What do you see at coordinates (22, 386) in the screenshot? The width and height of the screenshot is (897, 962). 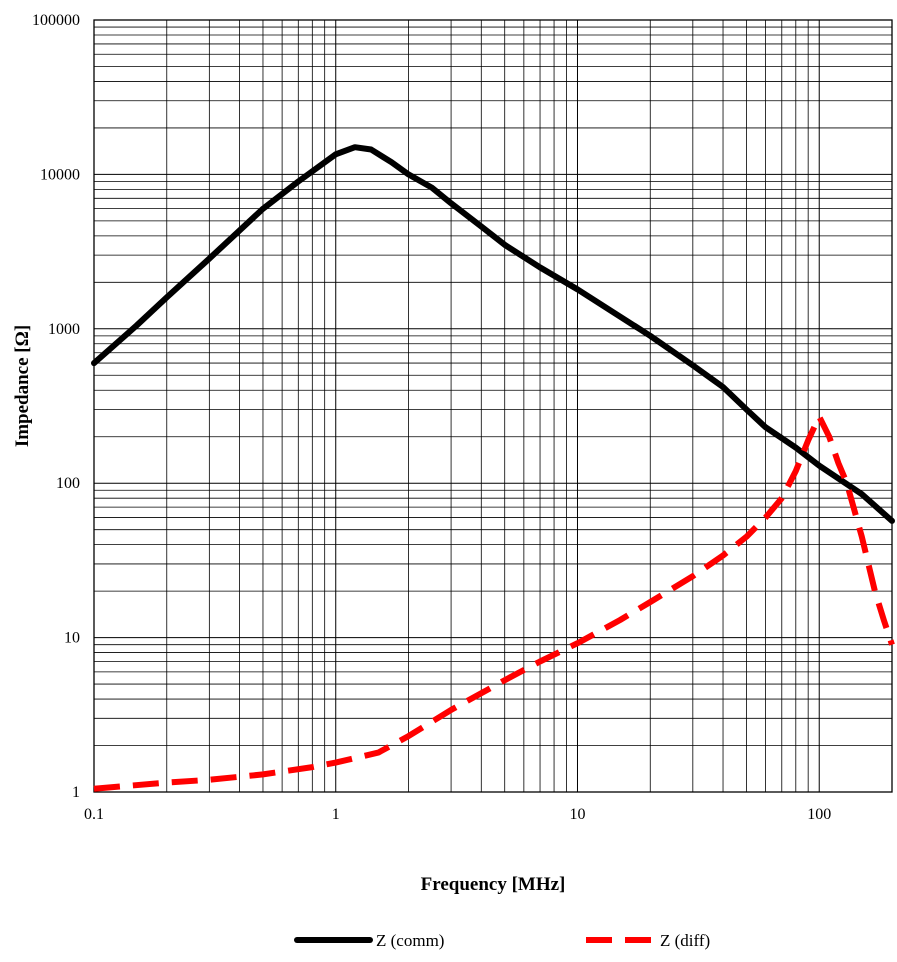 I see `y-axis-title: Impedance [Ω]` at bounding box center [22, 386].